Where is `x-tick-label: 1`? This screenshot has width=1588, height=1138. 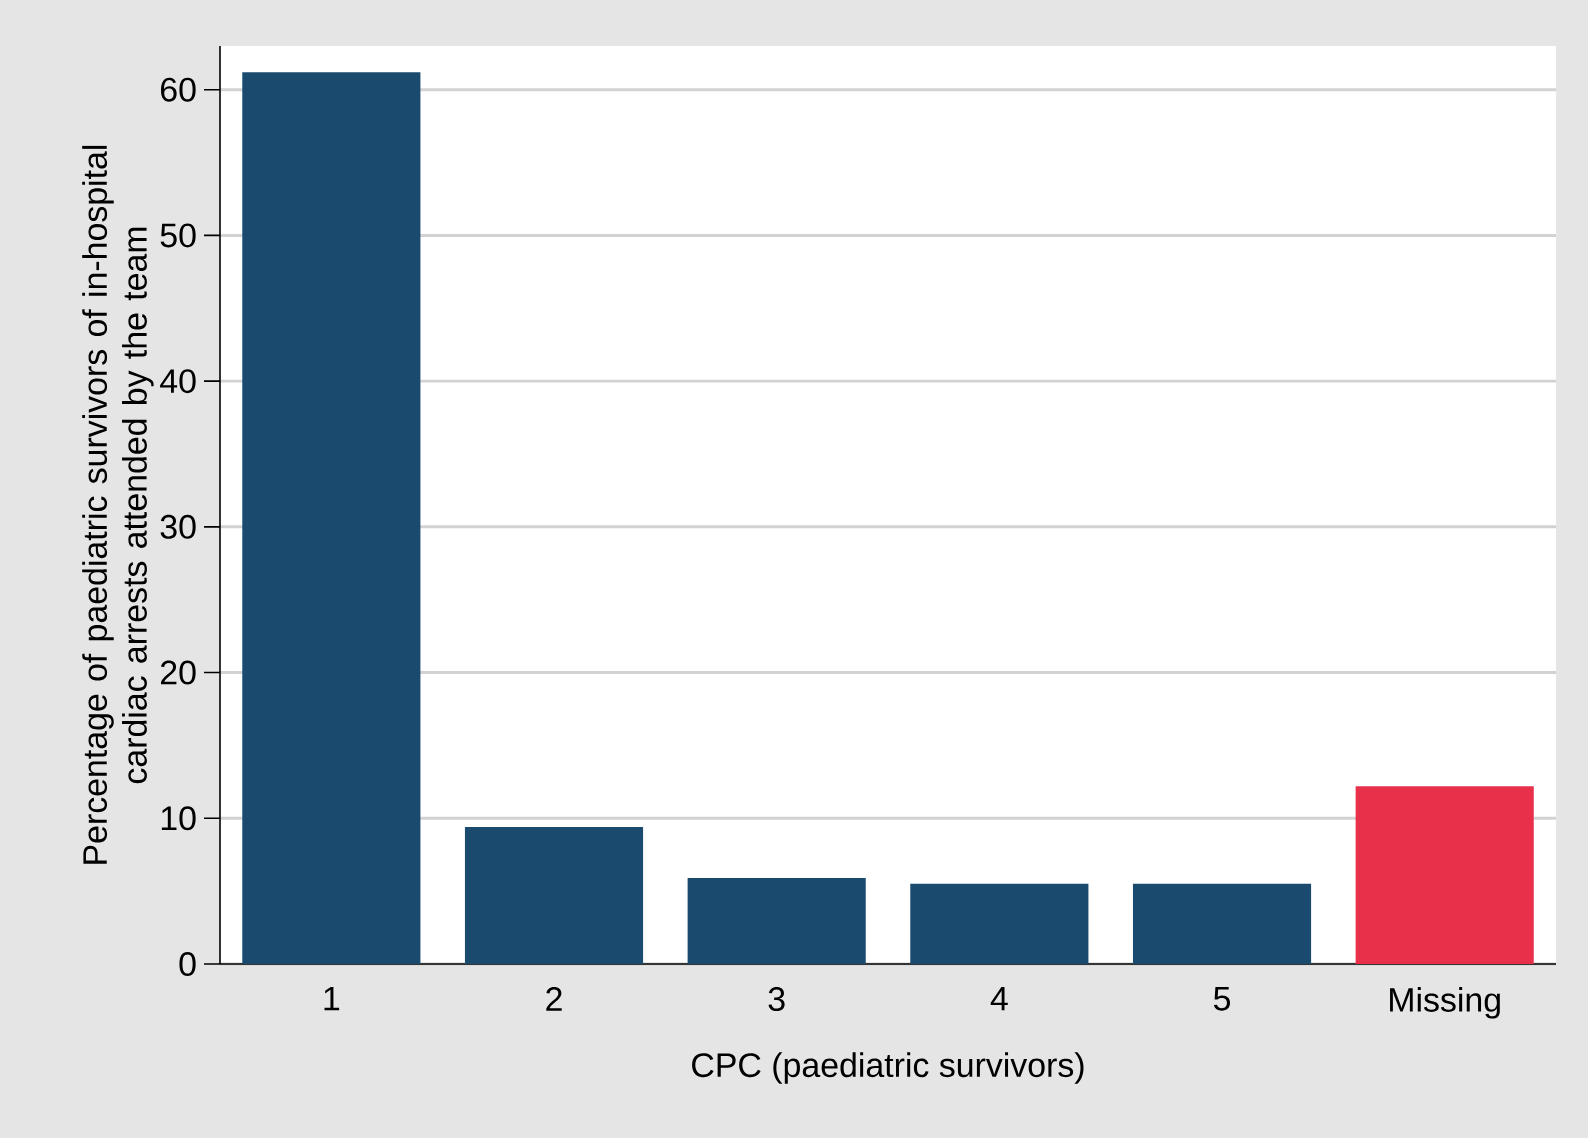
x-tick-label: 1 is located at coordinates (332, 999).